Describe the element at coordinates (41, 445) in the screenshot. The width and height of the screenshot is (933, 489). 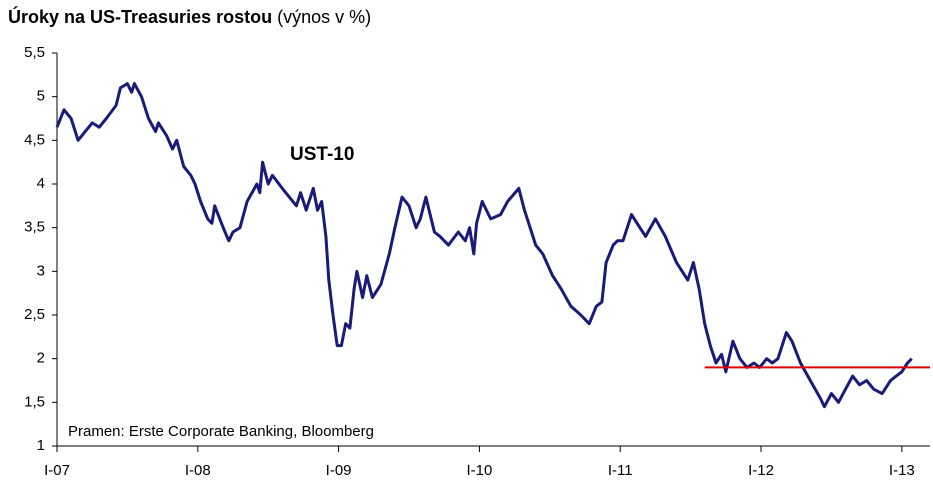
I see `y-tick-label: 1` at that location.